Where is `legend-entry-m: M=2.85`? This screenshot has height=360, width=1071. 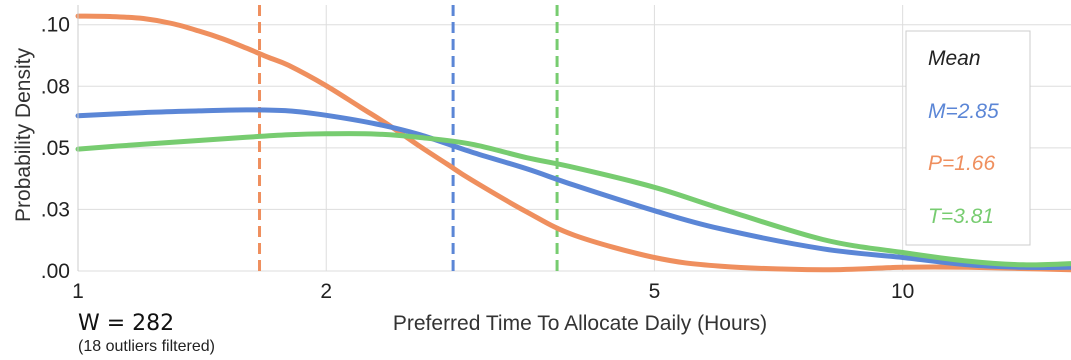
legend-entry-m: M=2.85 is located at coordinates (963, 111).